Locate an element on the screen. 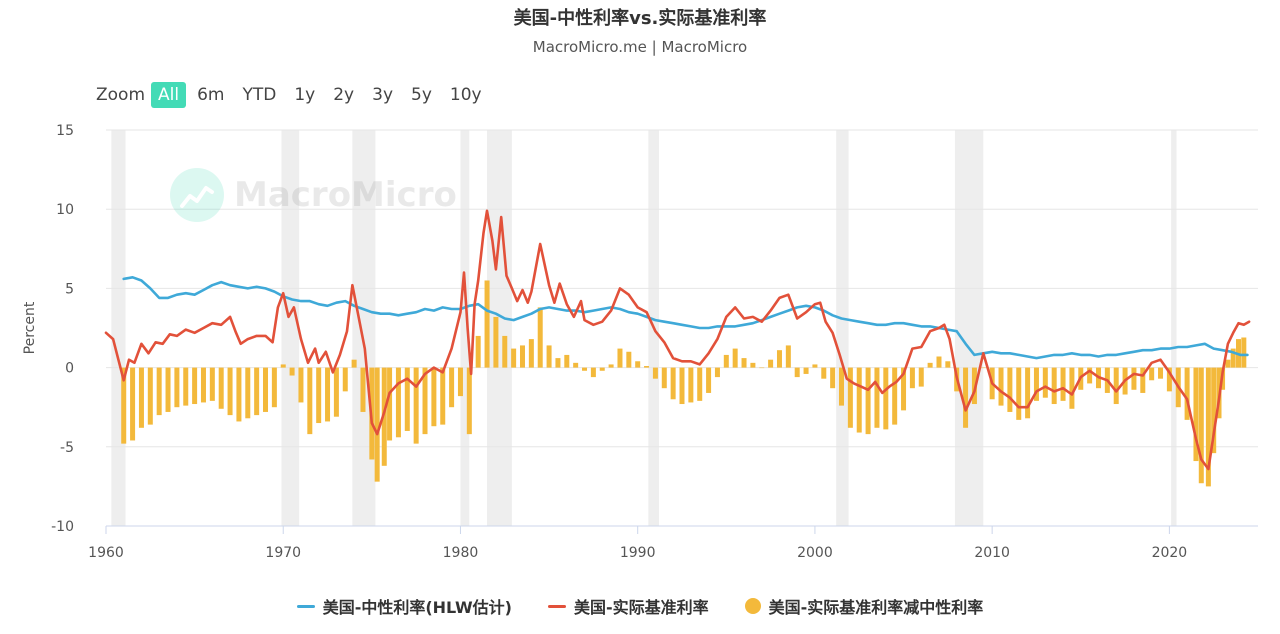 Image resolution: width=1280 pixels, height=634 pixels. y-tick-label: 0 is located at coordinates (69, 369).